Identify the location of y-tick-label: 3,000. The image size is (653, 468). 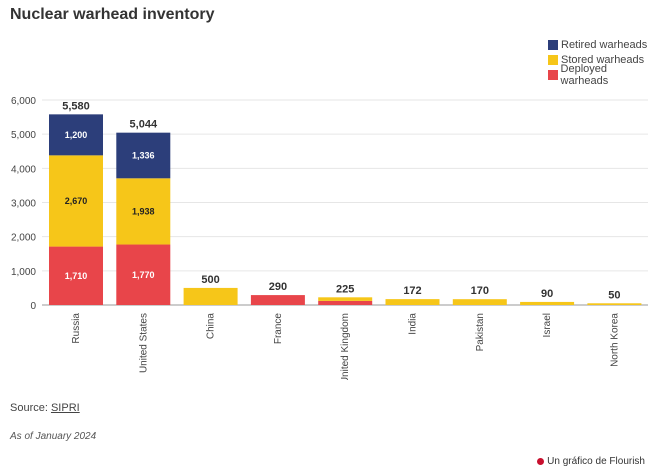
(23, 204).